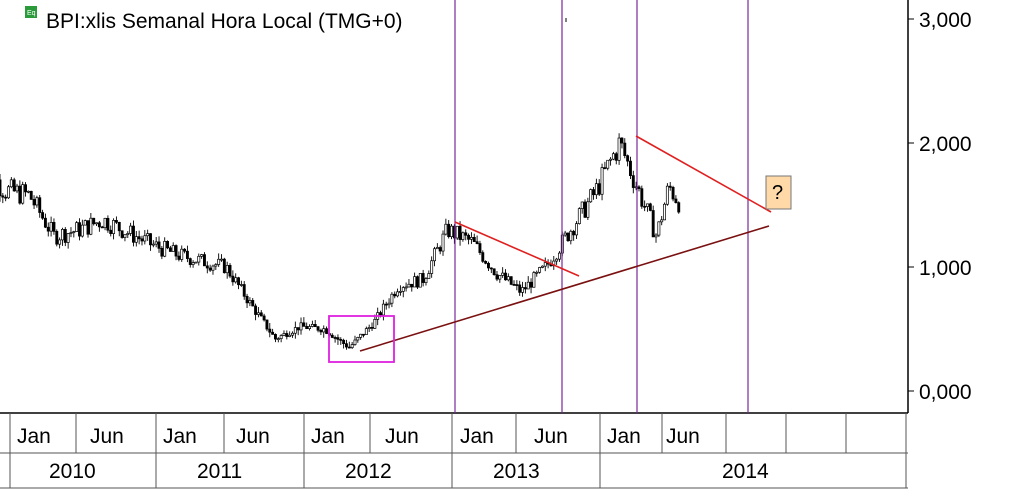 Image resolution: width=1022 pixels, height=491 pixels. Describe the element at coordinates (703, 174) in the screenshot. I see `resistance-trendline-2014` at that location.